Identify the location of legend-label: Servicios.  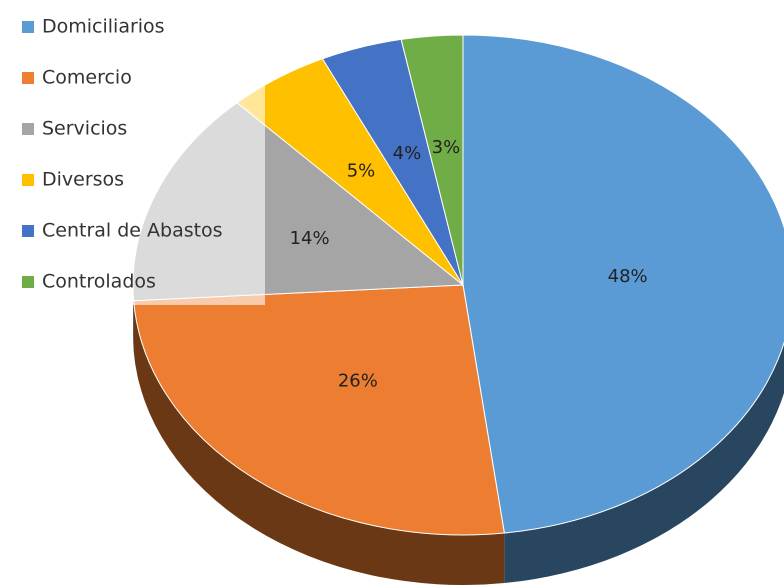
(84, 129).